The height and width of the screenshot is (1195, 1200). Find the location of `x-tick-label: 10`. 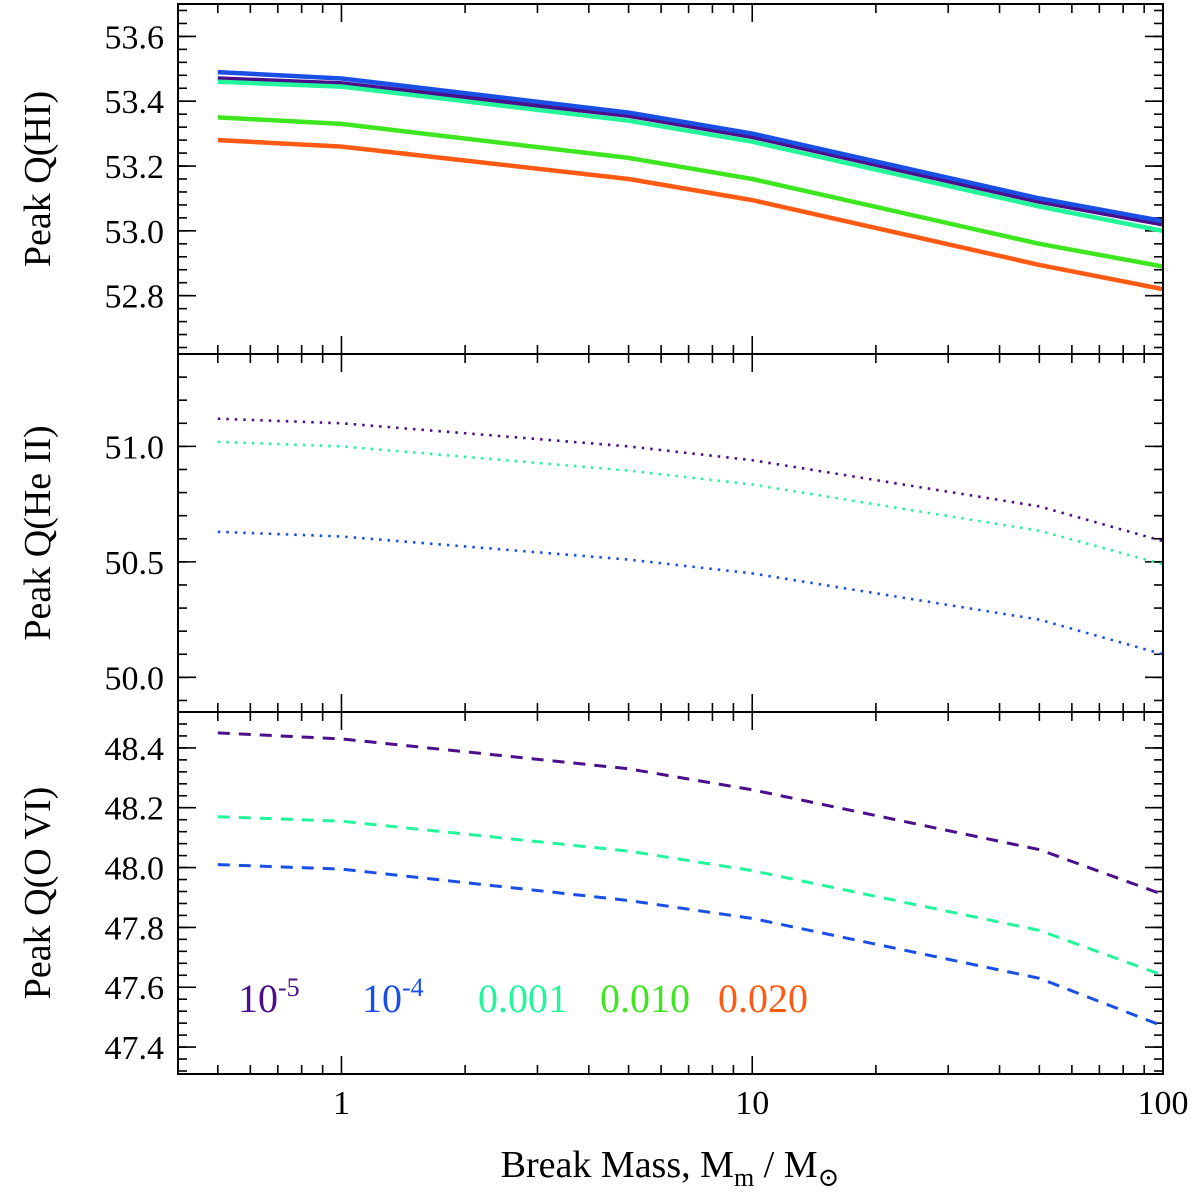

x-tick-label: 10 is located at coordinates (752, 1103).